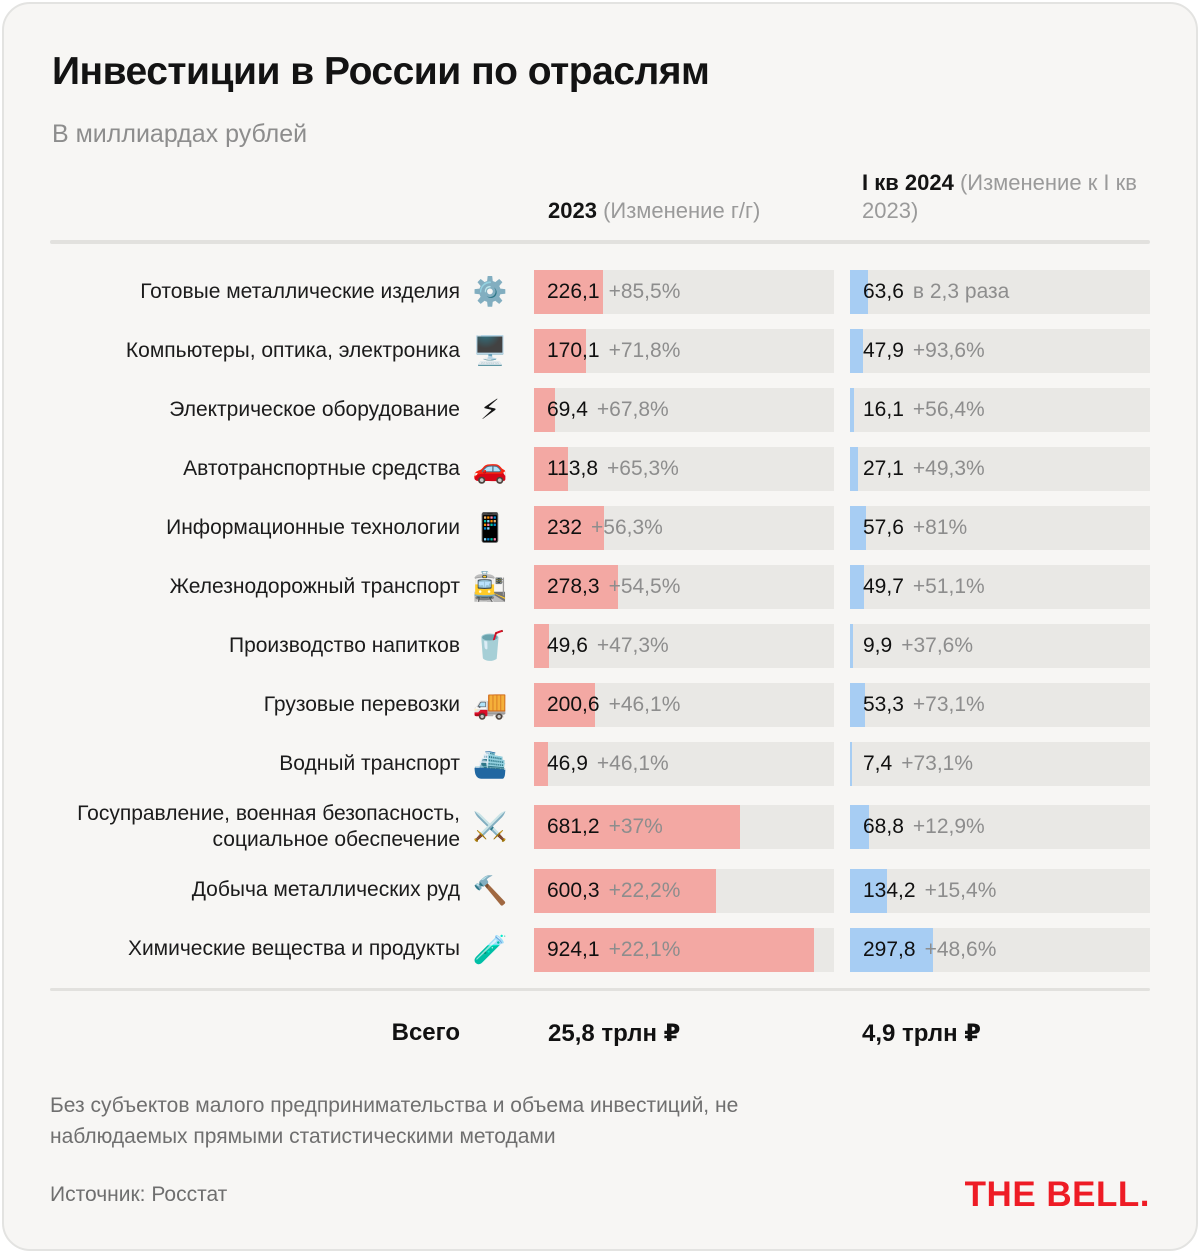 This screenshot has width=1200, height=1253. What do you see at coordinates (425, 1032) in the screenshot?
I see `total-label: Всего` at bounding box center [425, 1032].